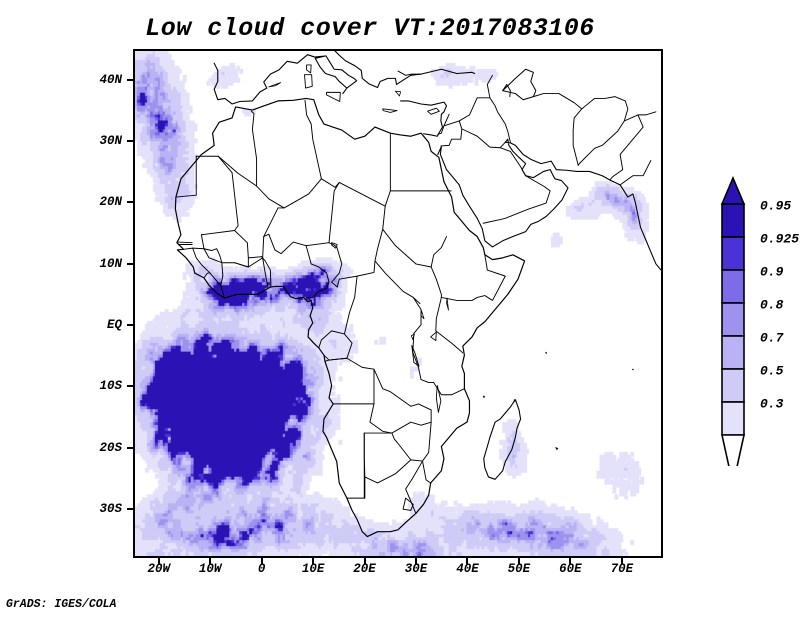  Describe the element at coordinates (570, 569) in the screenshot. I see `x-axis-label-60E: 60E` at that location.